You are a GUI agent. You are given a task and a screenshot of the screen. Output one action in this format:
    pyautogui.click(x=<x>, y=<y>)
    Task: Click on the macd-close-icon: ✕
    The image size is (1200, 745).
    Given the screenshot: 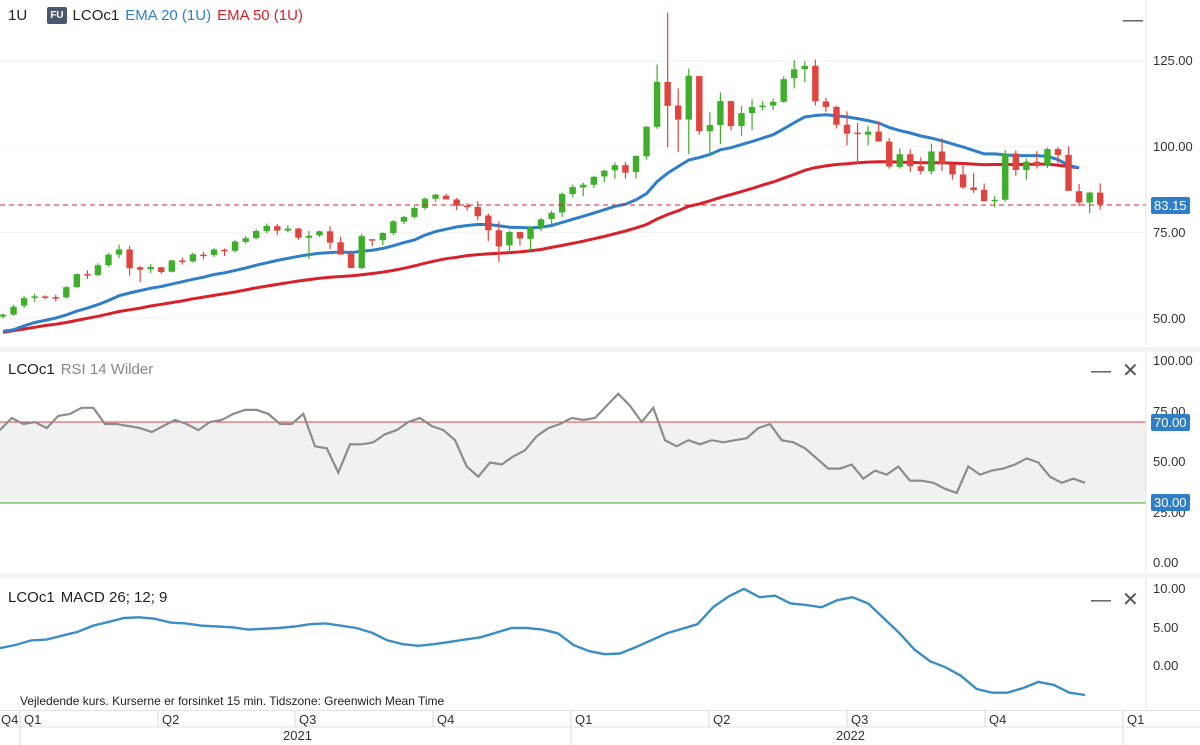 What is the action you would take?
    pyautogui.click(x=1130, y=600)
    